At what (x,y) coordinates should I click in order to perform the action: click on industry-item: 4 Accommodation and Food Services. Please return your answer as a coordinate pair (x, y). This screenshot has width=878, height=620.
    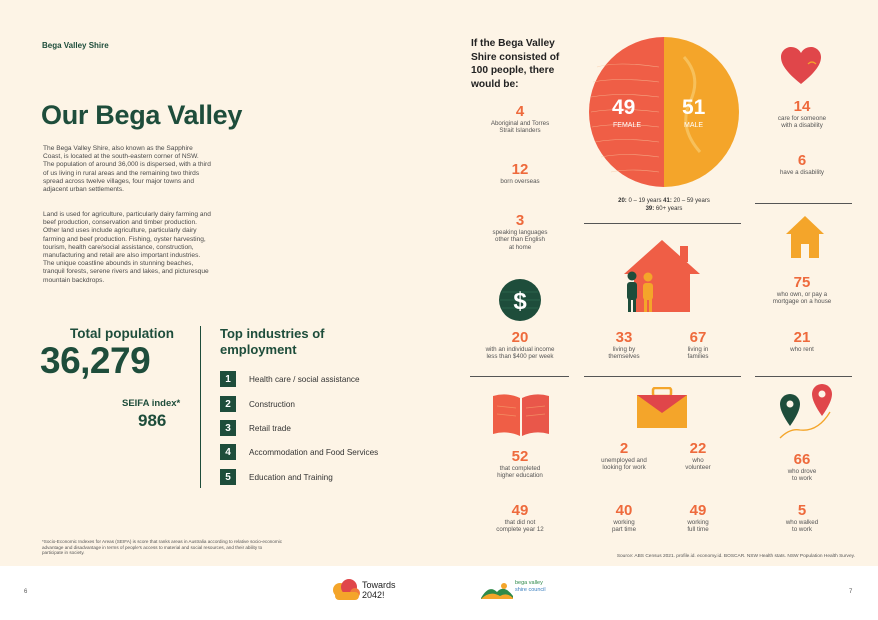
    Looking at the image, I should click on (299, 452).